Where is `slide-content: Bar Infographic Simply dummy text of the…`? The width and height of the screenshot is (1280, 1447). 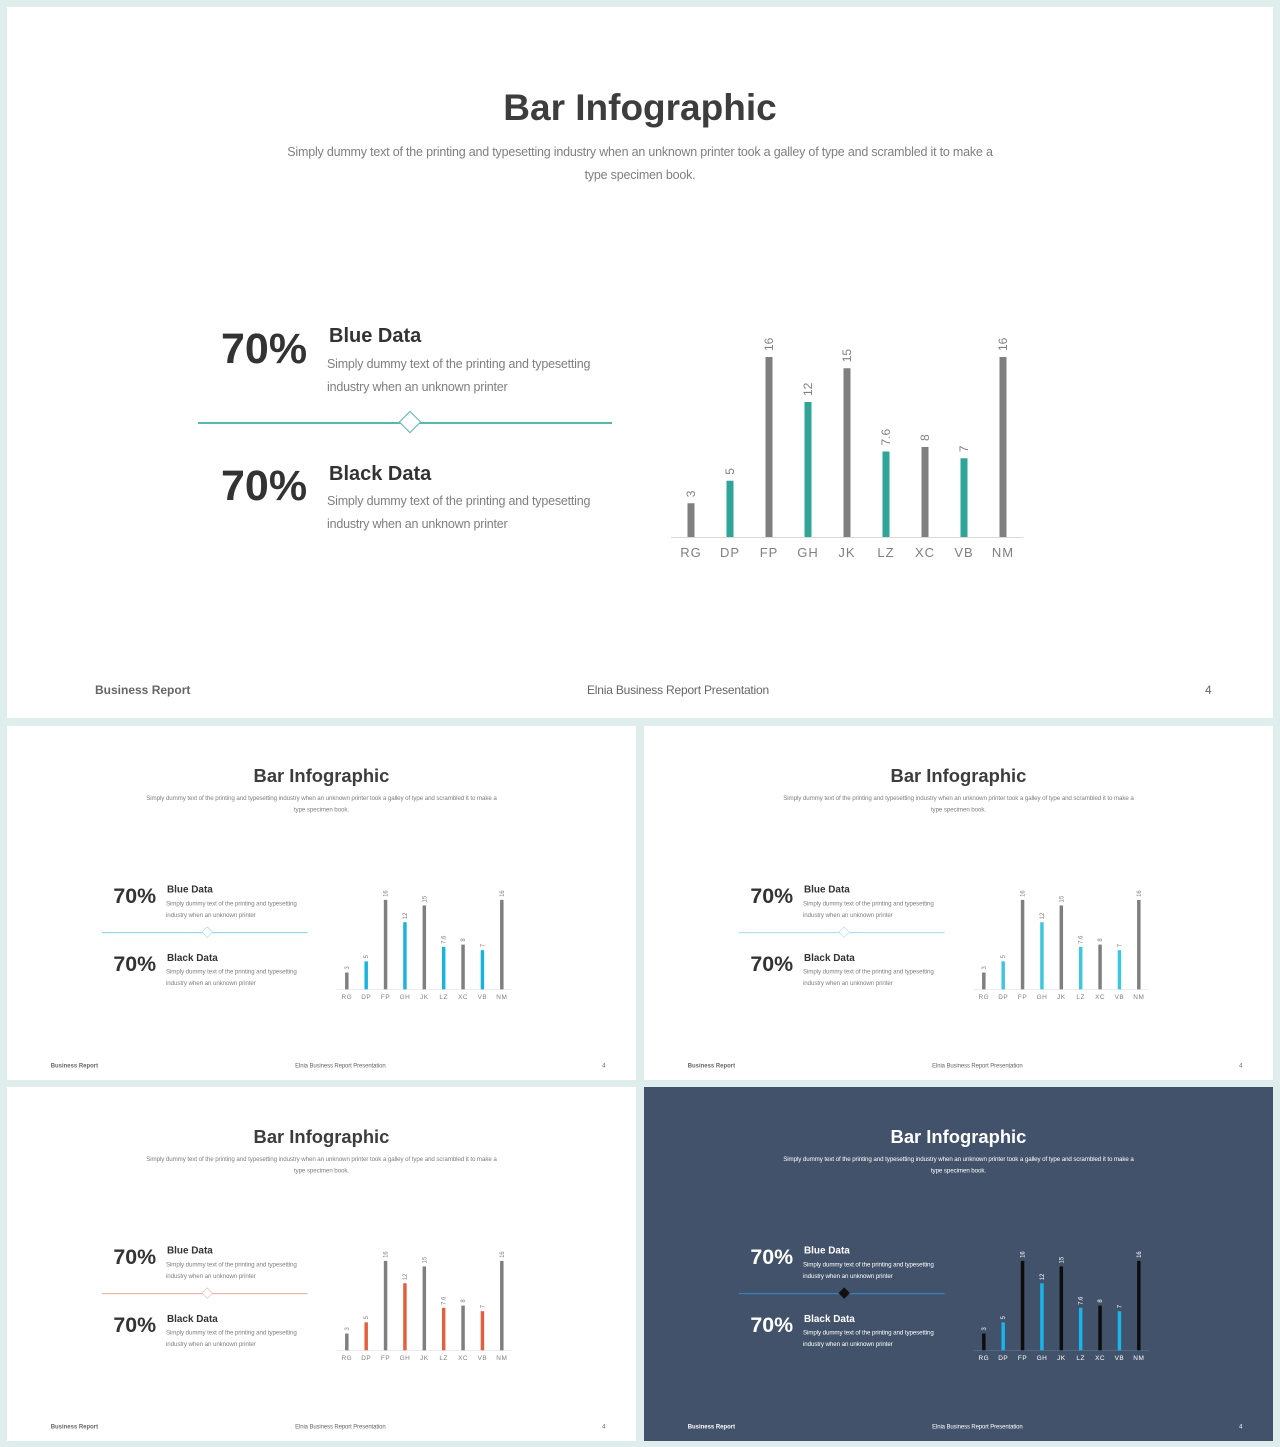
slide-content: Bar Infographic Simply dummy text of the… is located at coordinates (321, 902).